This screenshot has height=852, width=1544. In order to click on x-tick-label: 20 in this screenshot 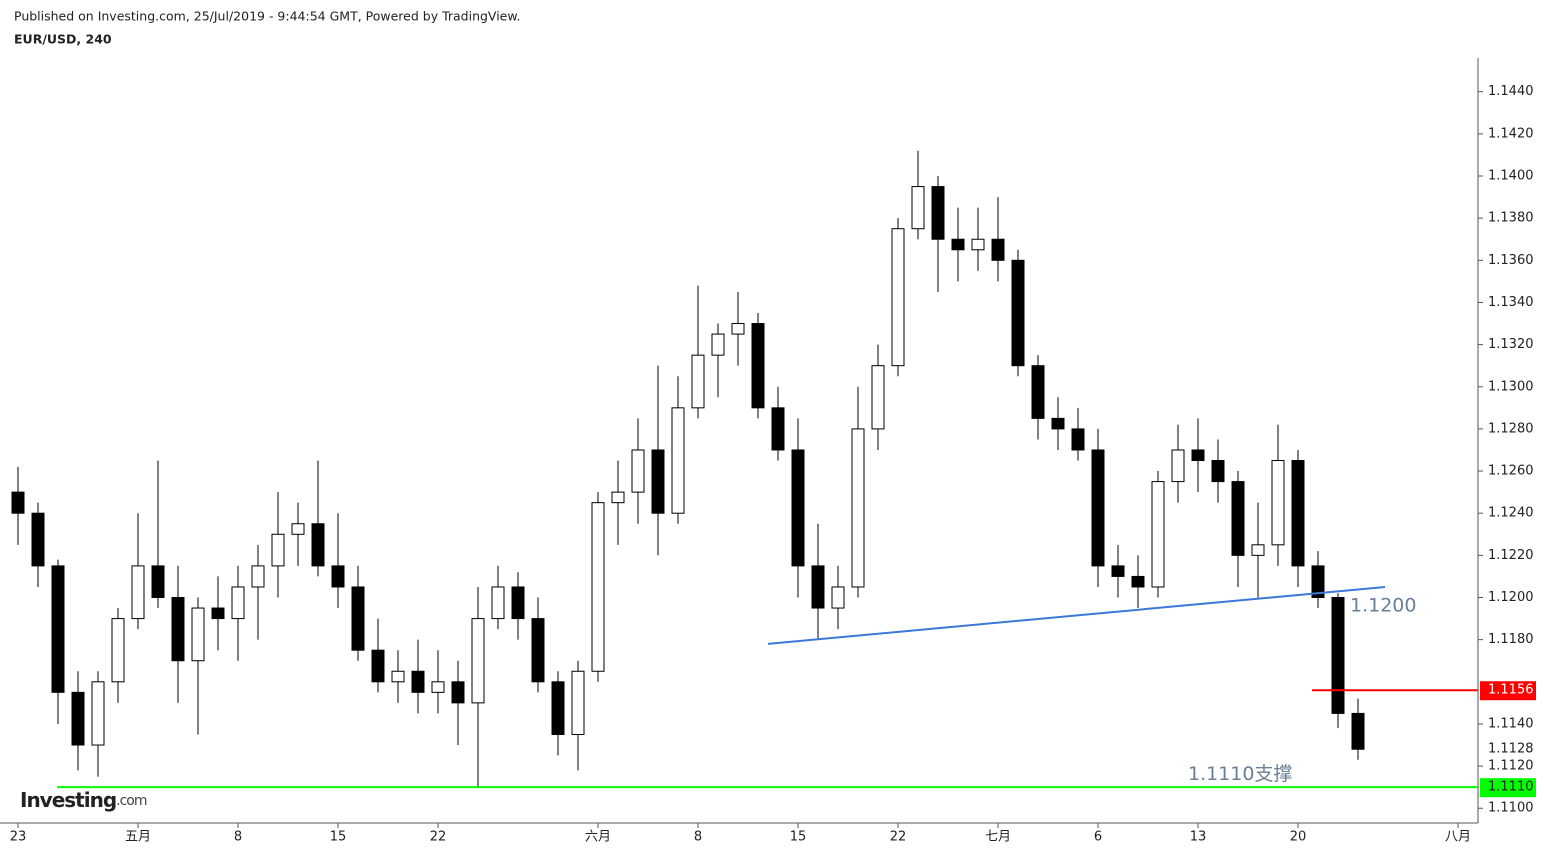, I will do `click(1298, 837)`.